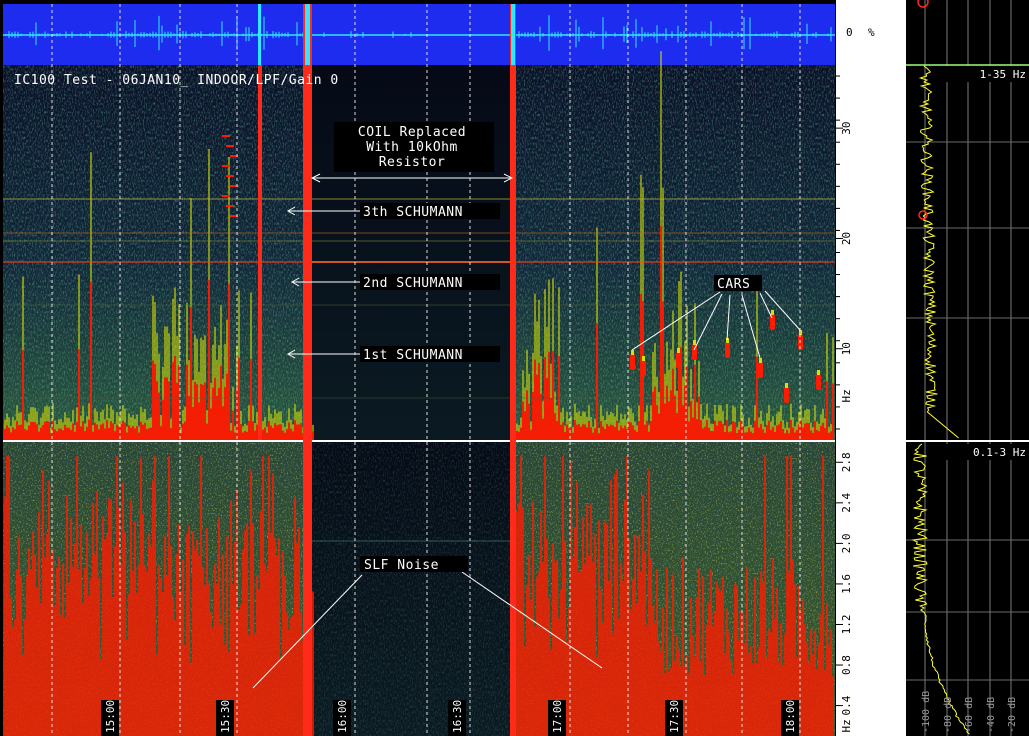  What do you see at coordinates (457, 716) in the screenshot?
I see `time-tick-label: 16:30` at bounding box center [457, 716].